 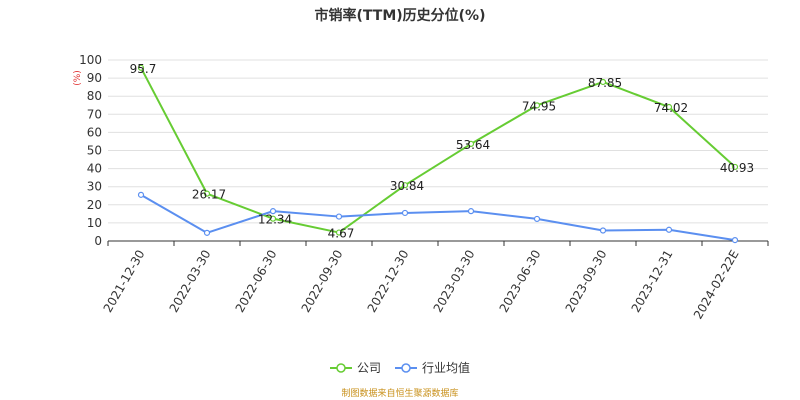 What do you see at coordinates (400, 15) in the screenshot?
I see `chart-title: 市销率(TTM)历史分位(%)` at bounding box center [400, 15].